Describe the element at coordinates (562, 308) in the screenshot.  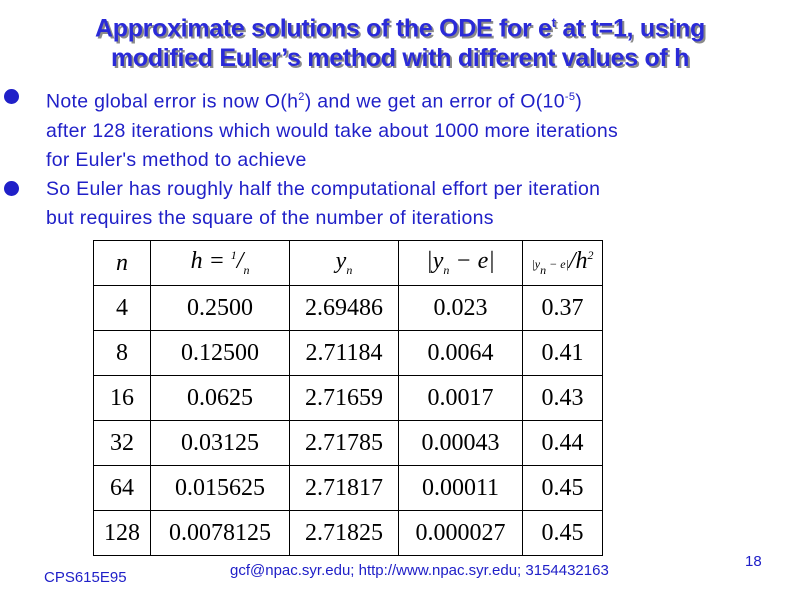
I see `table-cell: 0.37` at that location.